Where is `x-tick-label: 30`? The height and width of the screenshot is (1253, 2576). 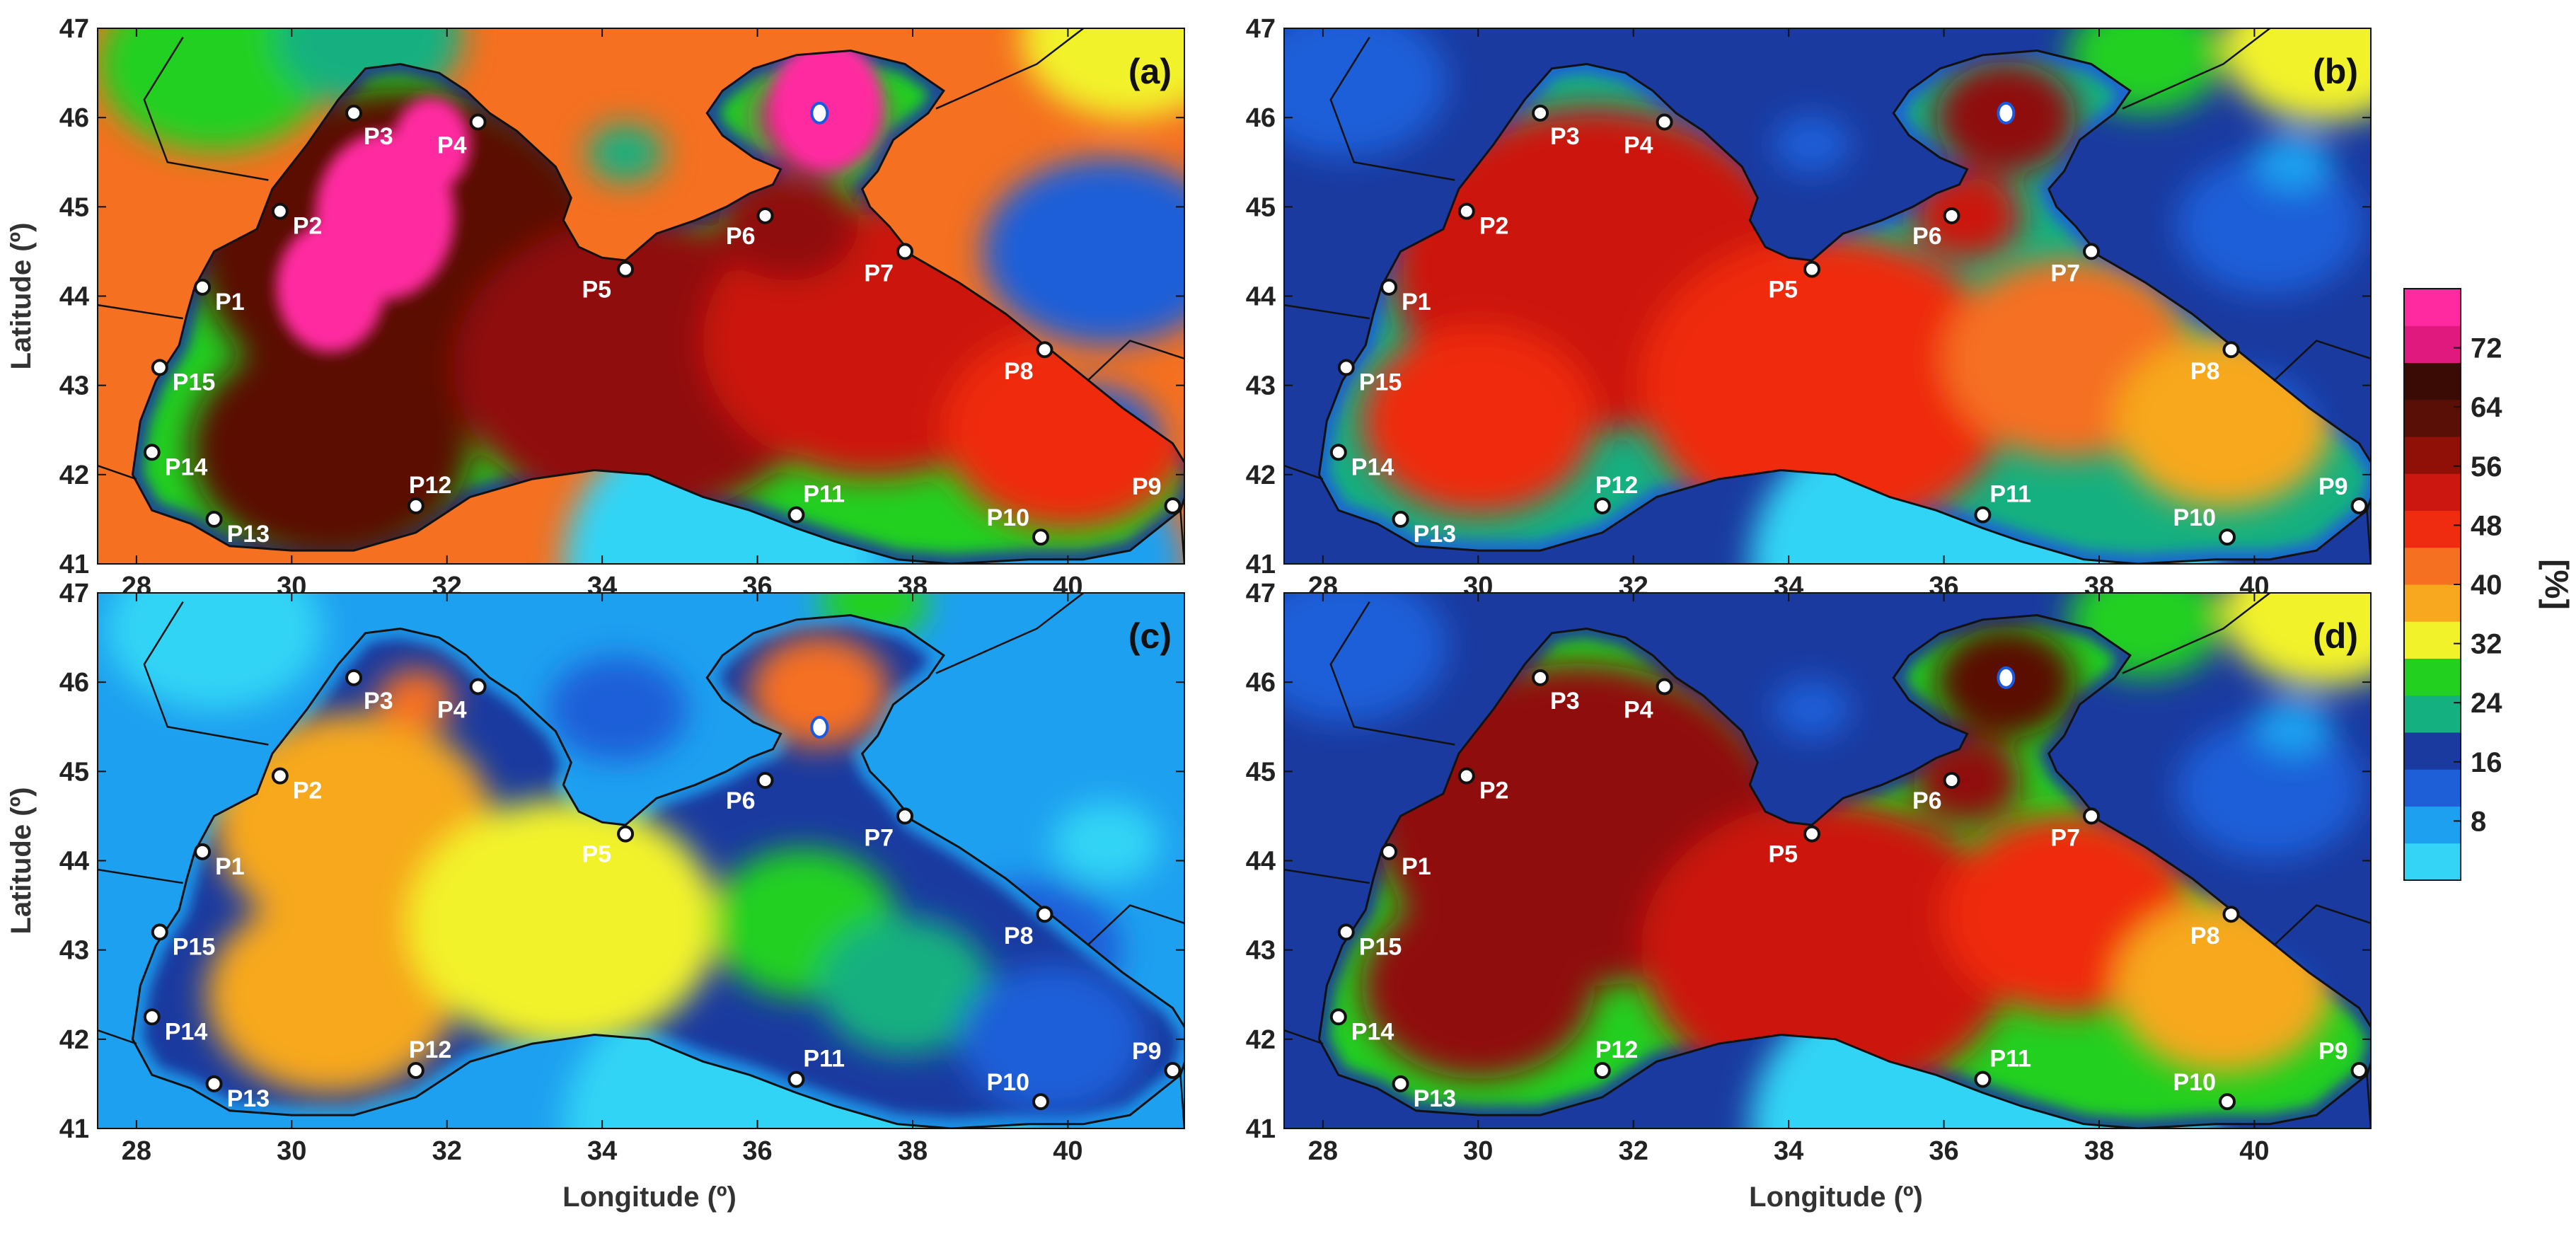 x-tick-label: 30 is located at coordinates (1478, 1151).